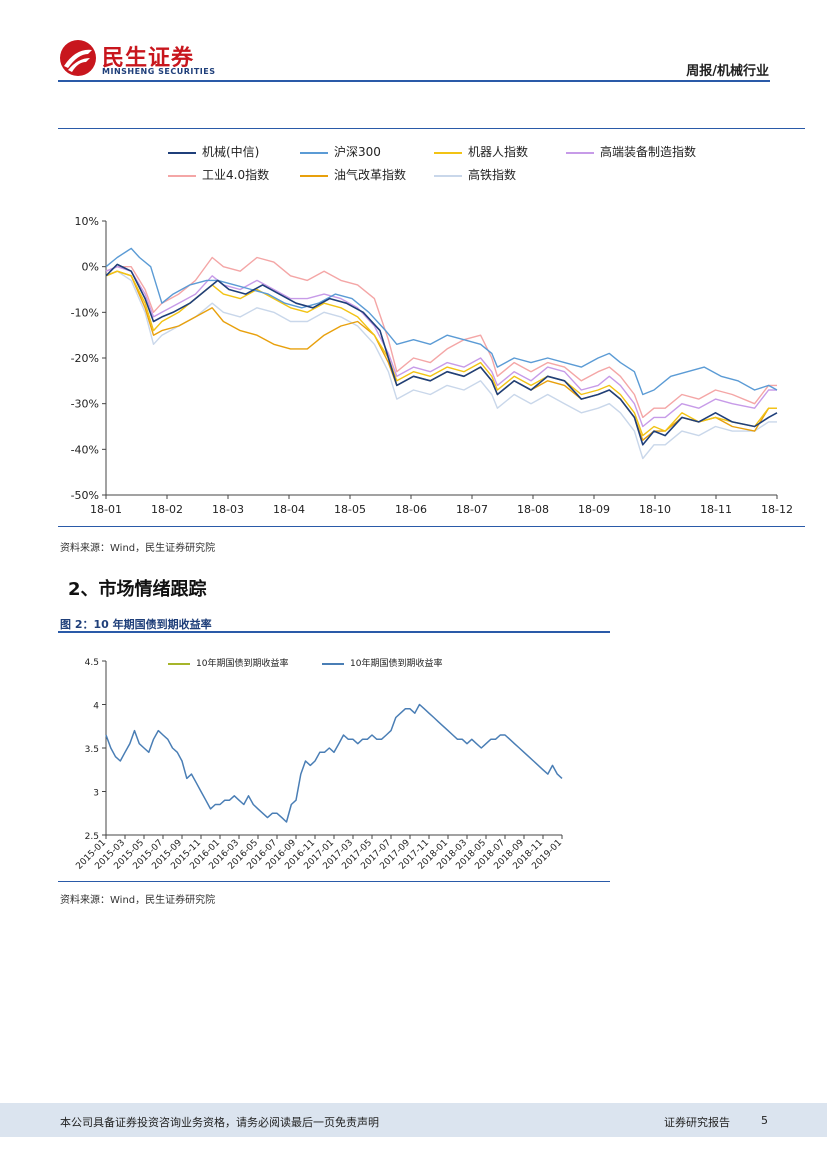 The height and width of the screenshot is (1169, 827). What do you see at coordinates (159, 71) in the screenshot?
I see `logo-text-en: MINSHENG SECURITIES` at bounding box center [159, 71].